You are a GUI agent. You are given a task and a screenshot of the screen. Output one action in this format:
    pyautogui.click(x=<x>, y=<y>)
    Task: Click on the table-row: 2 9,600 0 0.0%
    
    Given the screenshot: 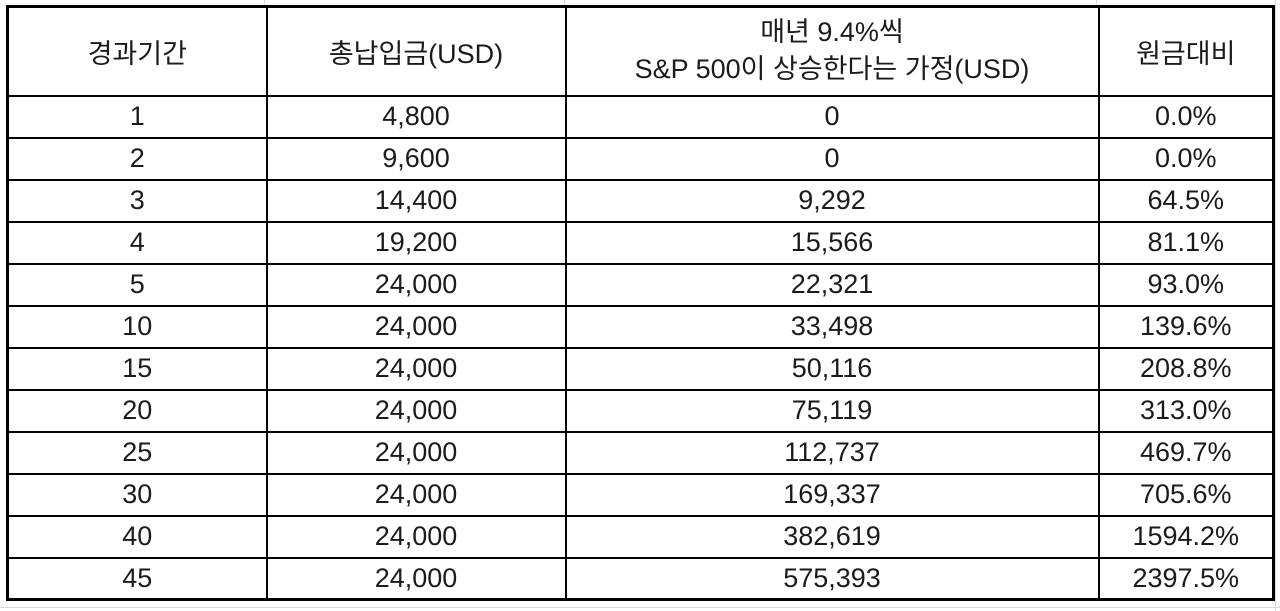 What is the action you would take?
    pyautogui.click(x=640, y=158)
    